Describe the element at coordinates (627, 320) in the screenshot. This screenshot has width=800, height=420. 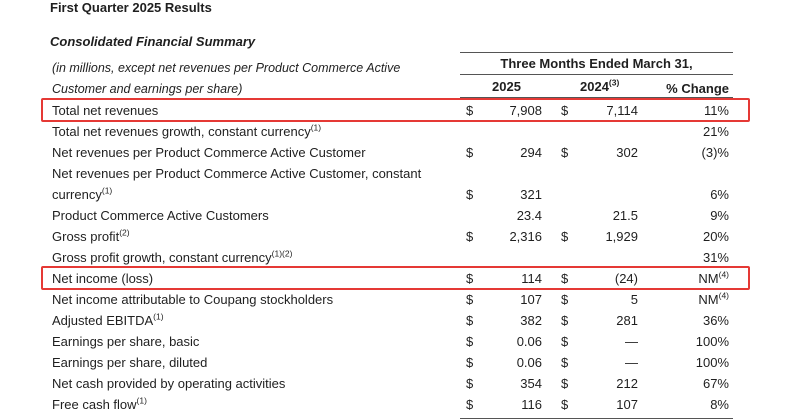
I see `value-2024: 281` at that location.